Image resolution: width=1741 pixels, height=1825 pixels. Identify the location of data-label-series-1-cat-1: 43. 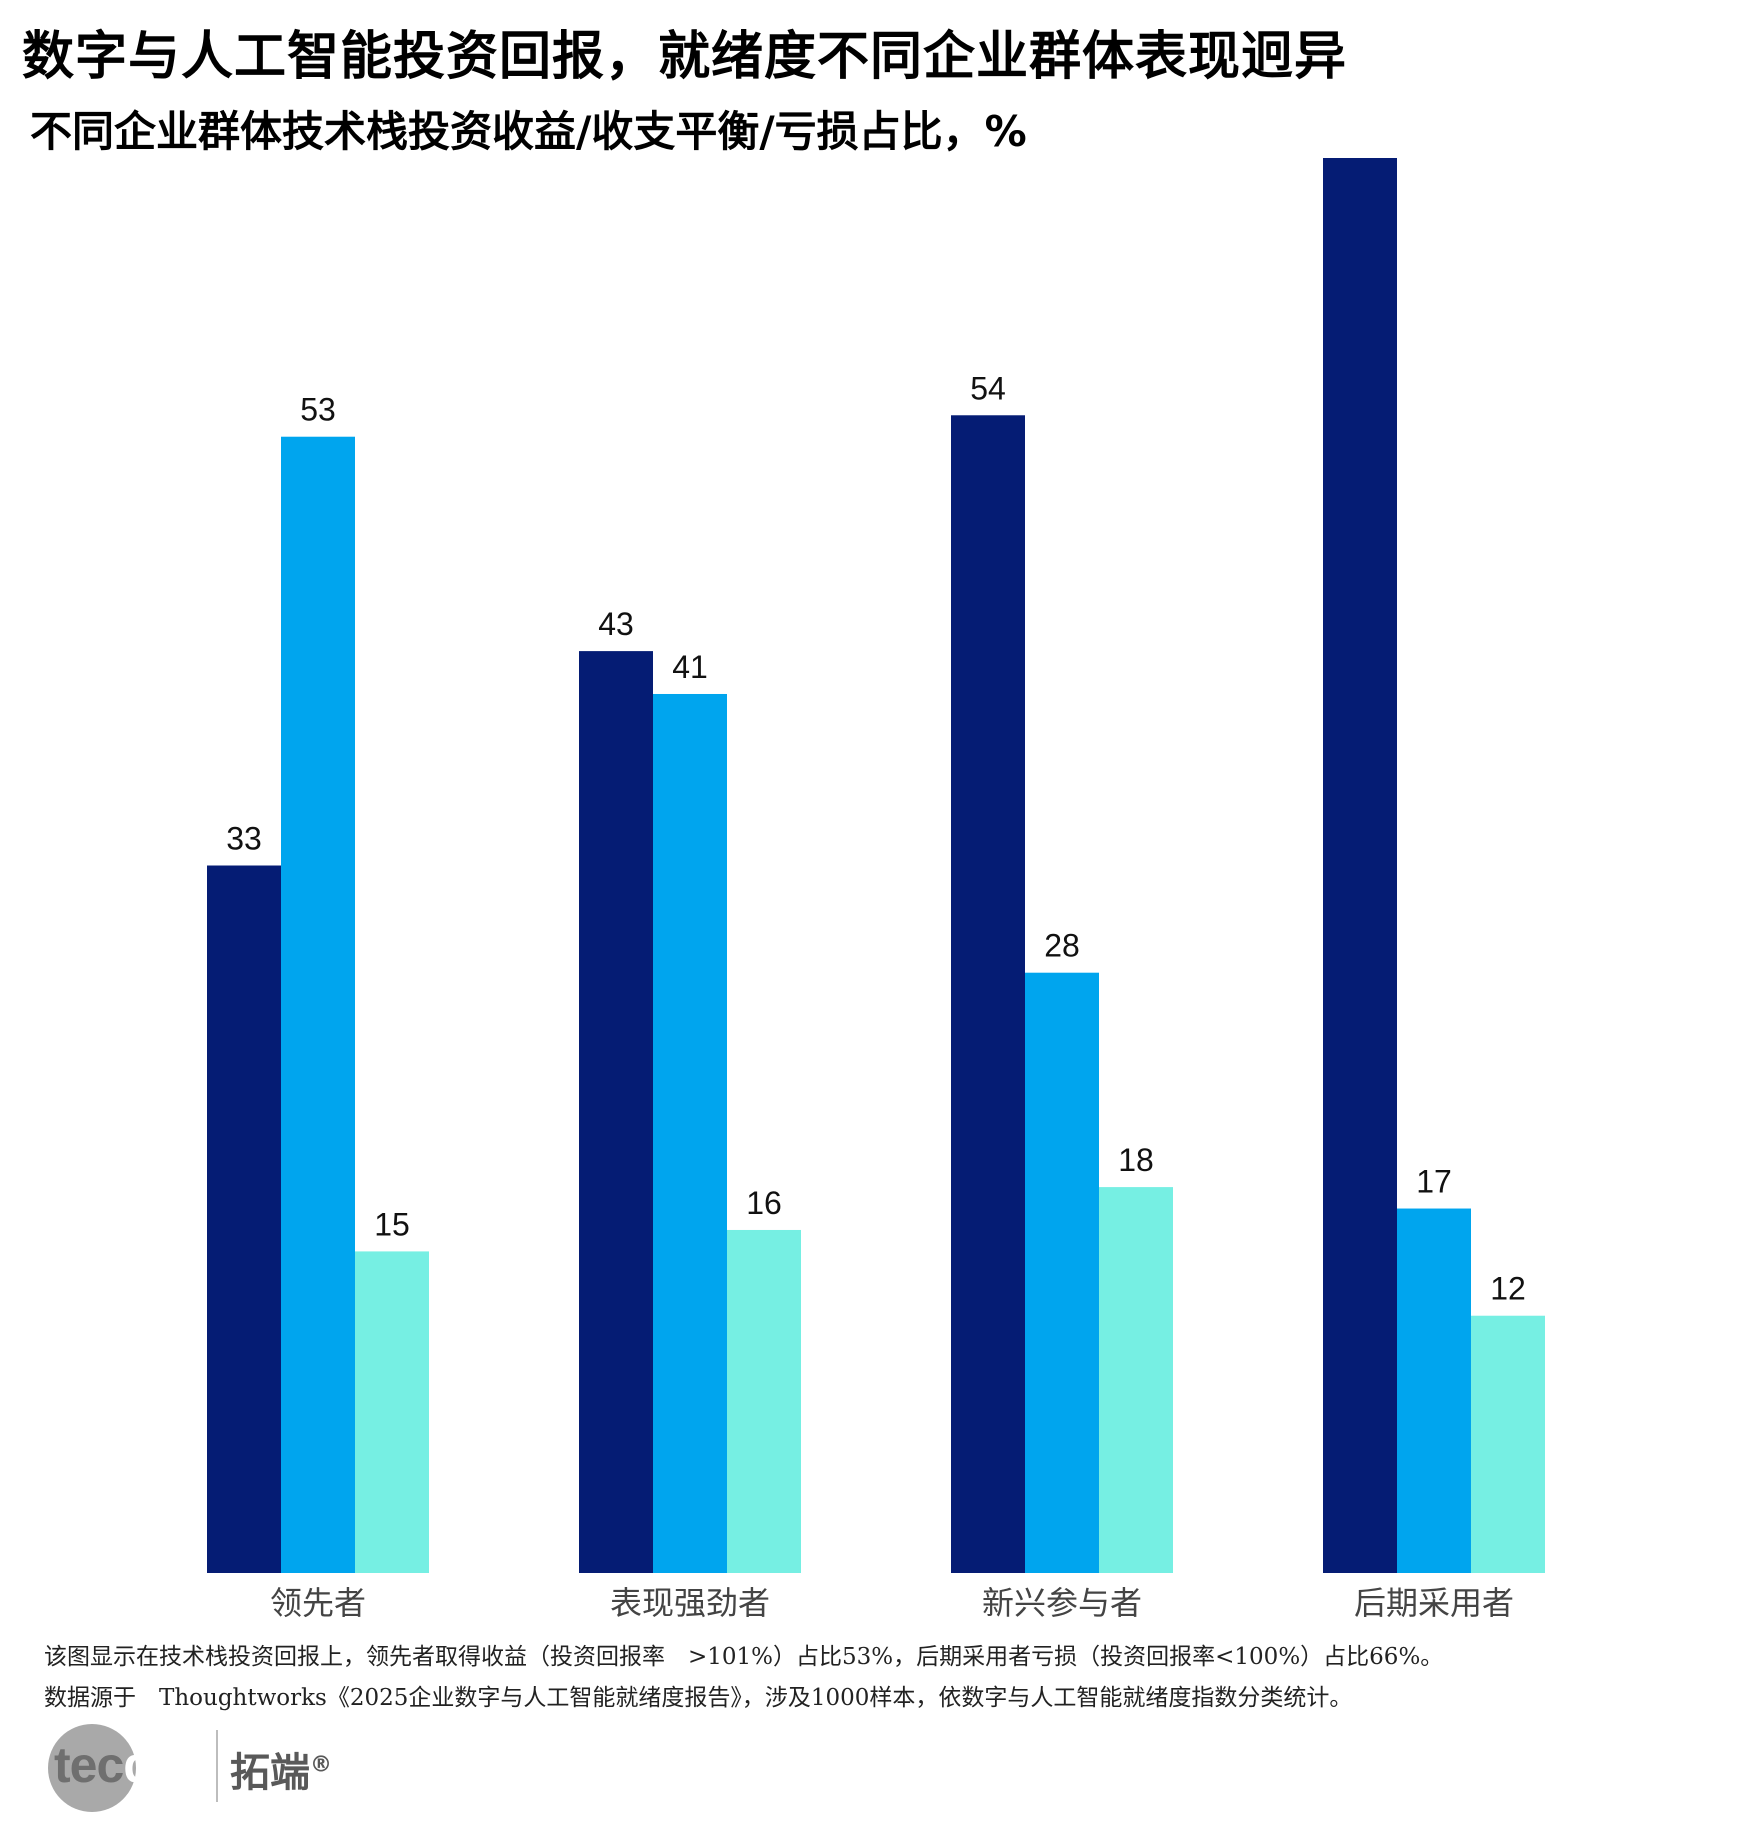
(616, 624).